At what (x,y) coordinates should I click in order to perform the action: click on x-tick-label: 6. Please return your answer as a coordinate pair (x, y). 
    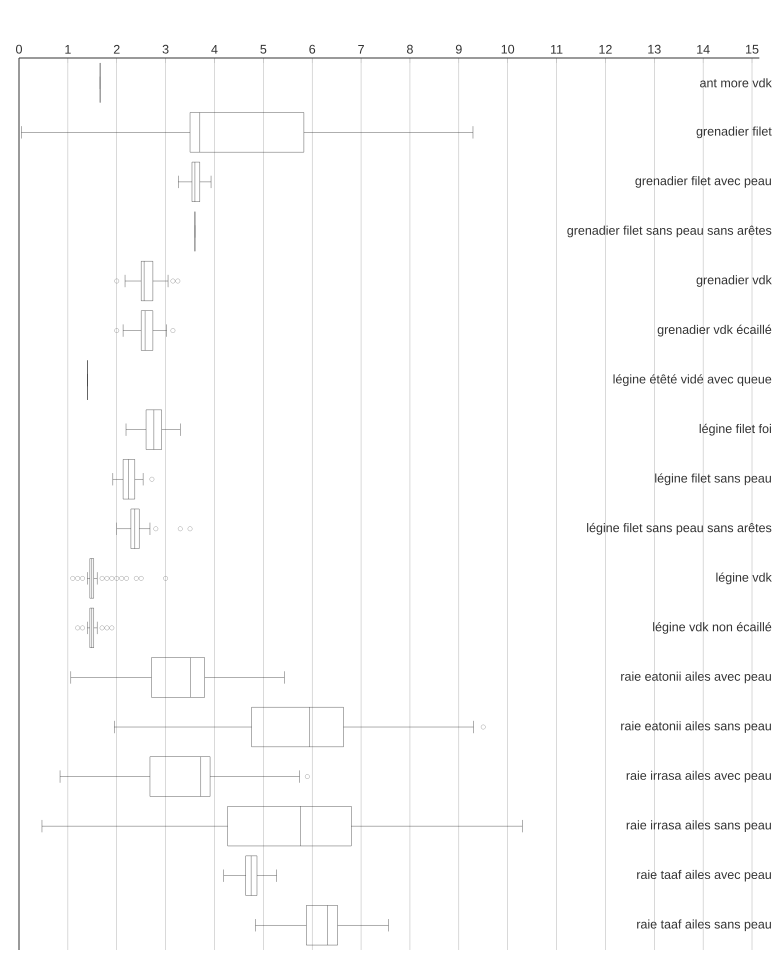
    Looking at the image, I should click on (312, 49).